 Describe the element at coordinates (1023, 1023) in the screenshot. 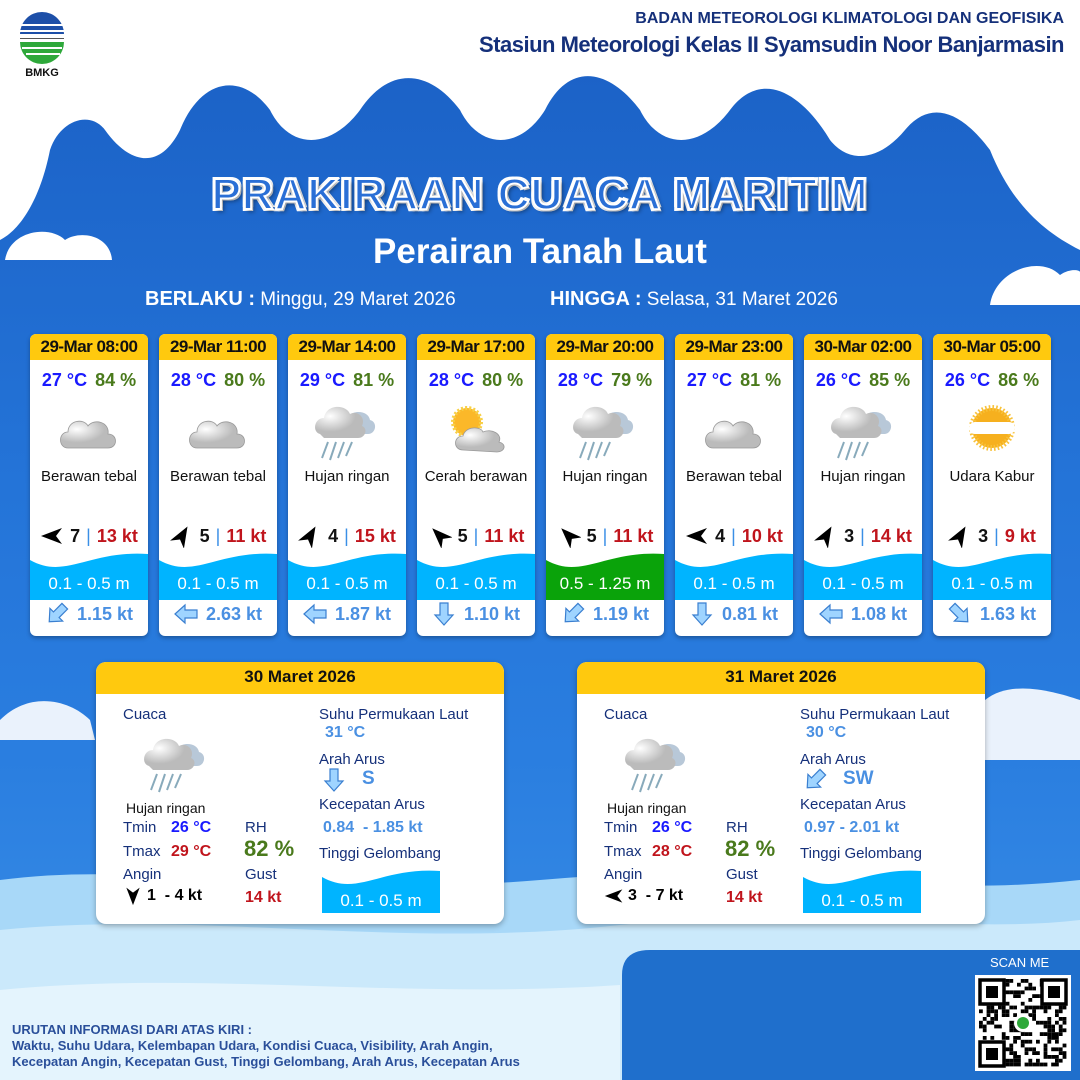

I see `qr-code` at that location.